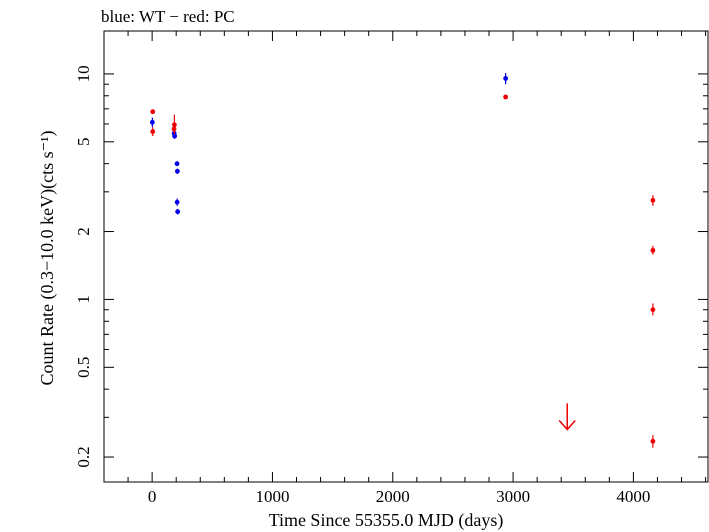 The height and width of the screenshot is (532, 709). What do you see at coordinates (83, 73) in the screenshot?
I see `y-tick-label: 10` at bounding box center [83, 73].